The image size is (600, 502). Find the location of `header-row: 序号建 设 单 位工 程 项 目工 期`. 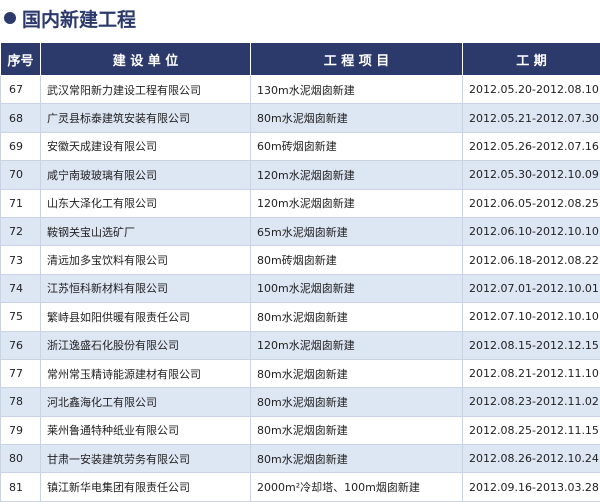

header-row: 序号建 设 单 位工 程 项 目工 期 is located at coordinates (300, 59).